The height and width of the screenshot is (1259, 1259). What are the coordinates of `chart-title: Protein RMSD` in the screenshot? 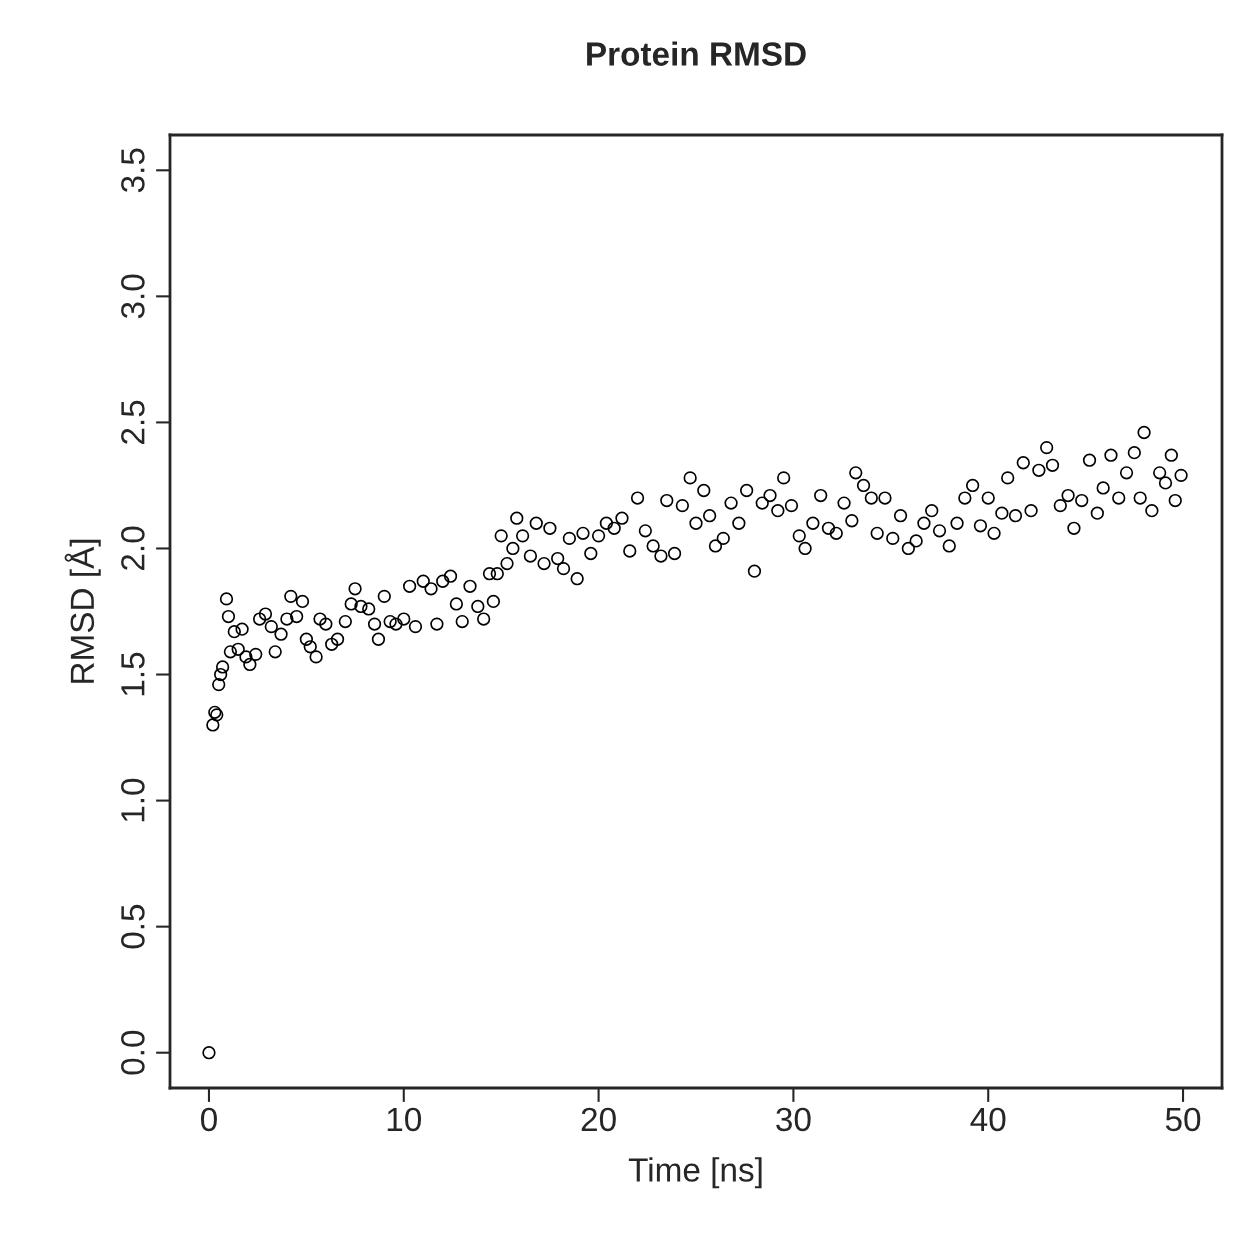 It's located at (696, 53).